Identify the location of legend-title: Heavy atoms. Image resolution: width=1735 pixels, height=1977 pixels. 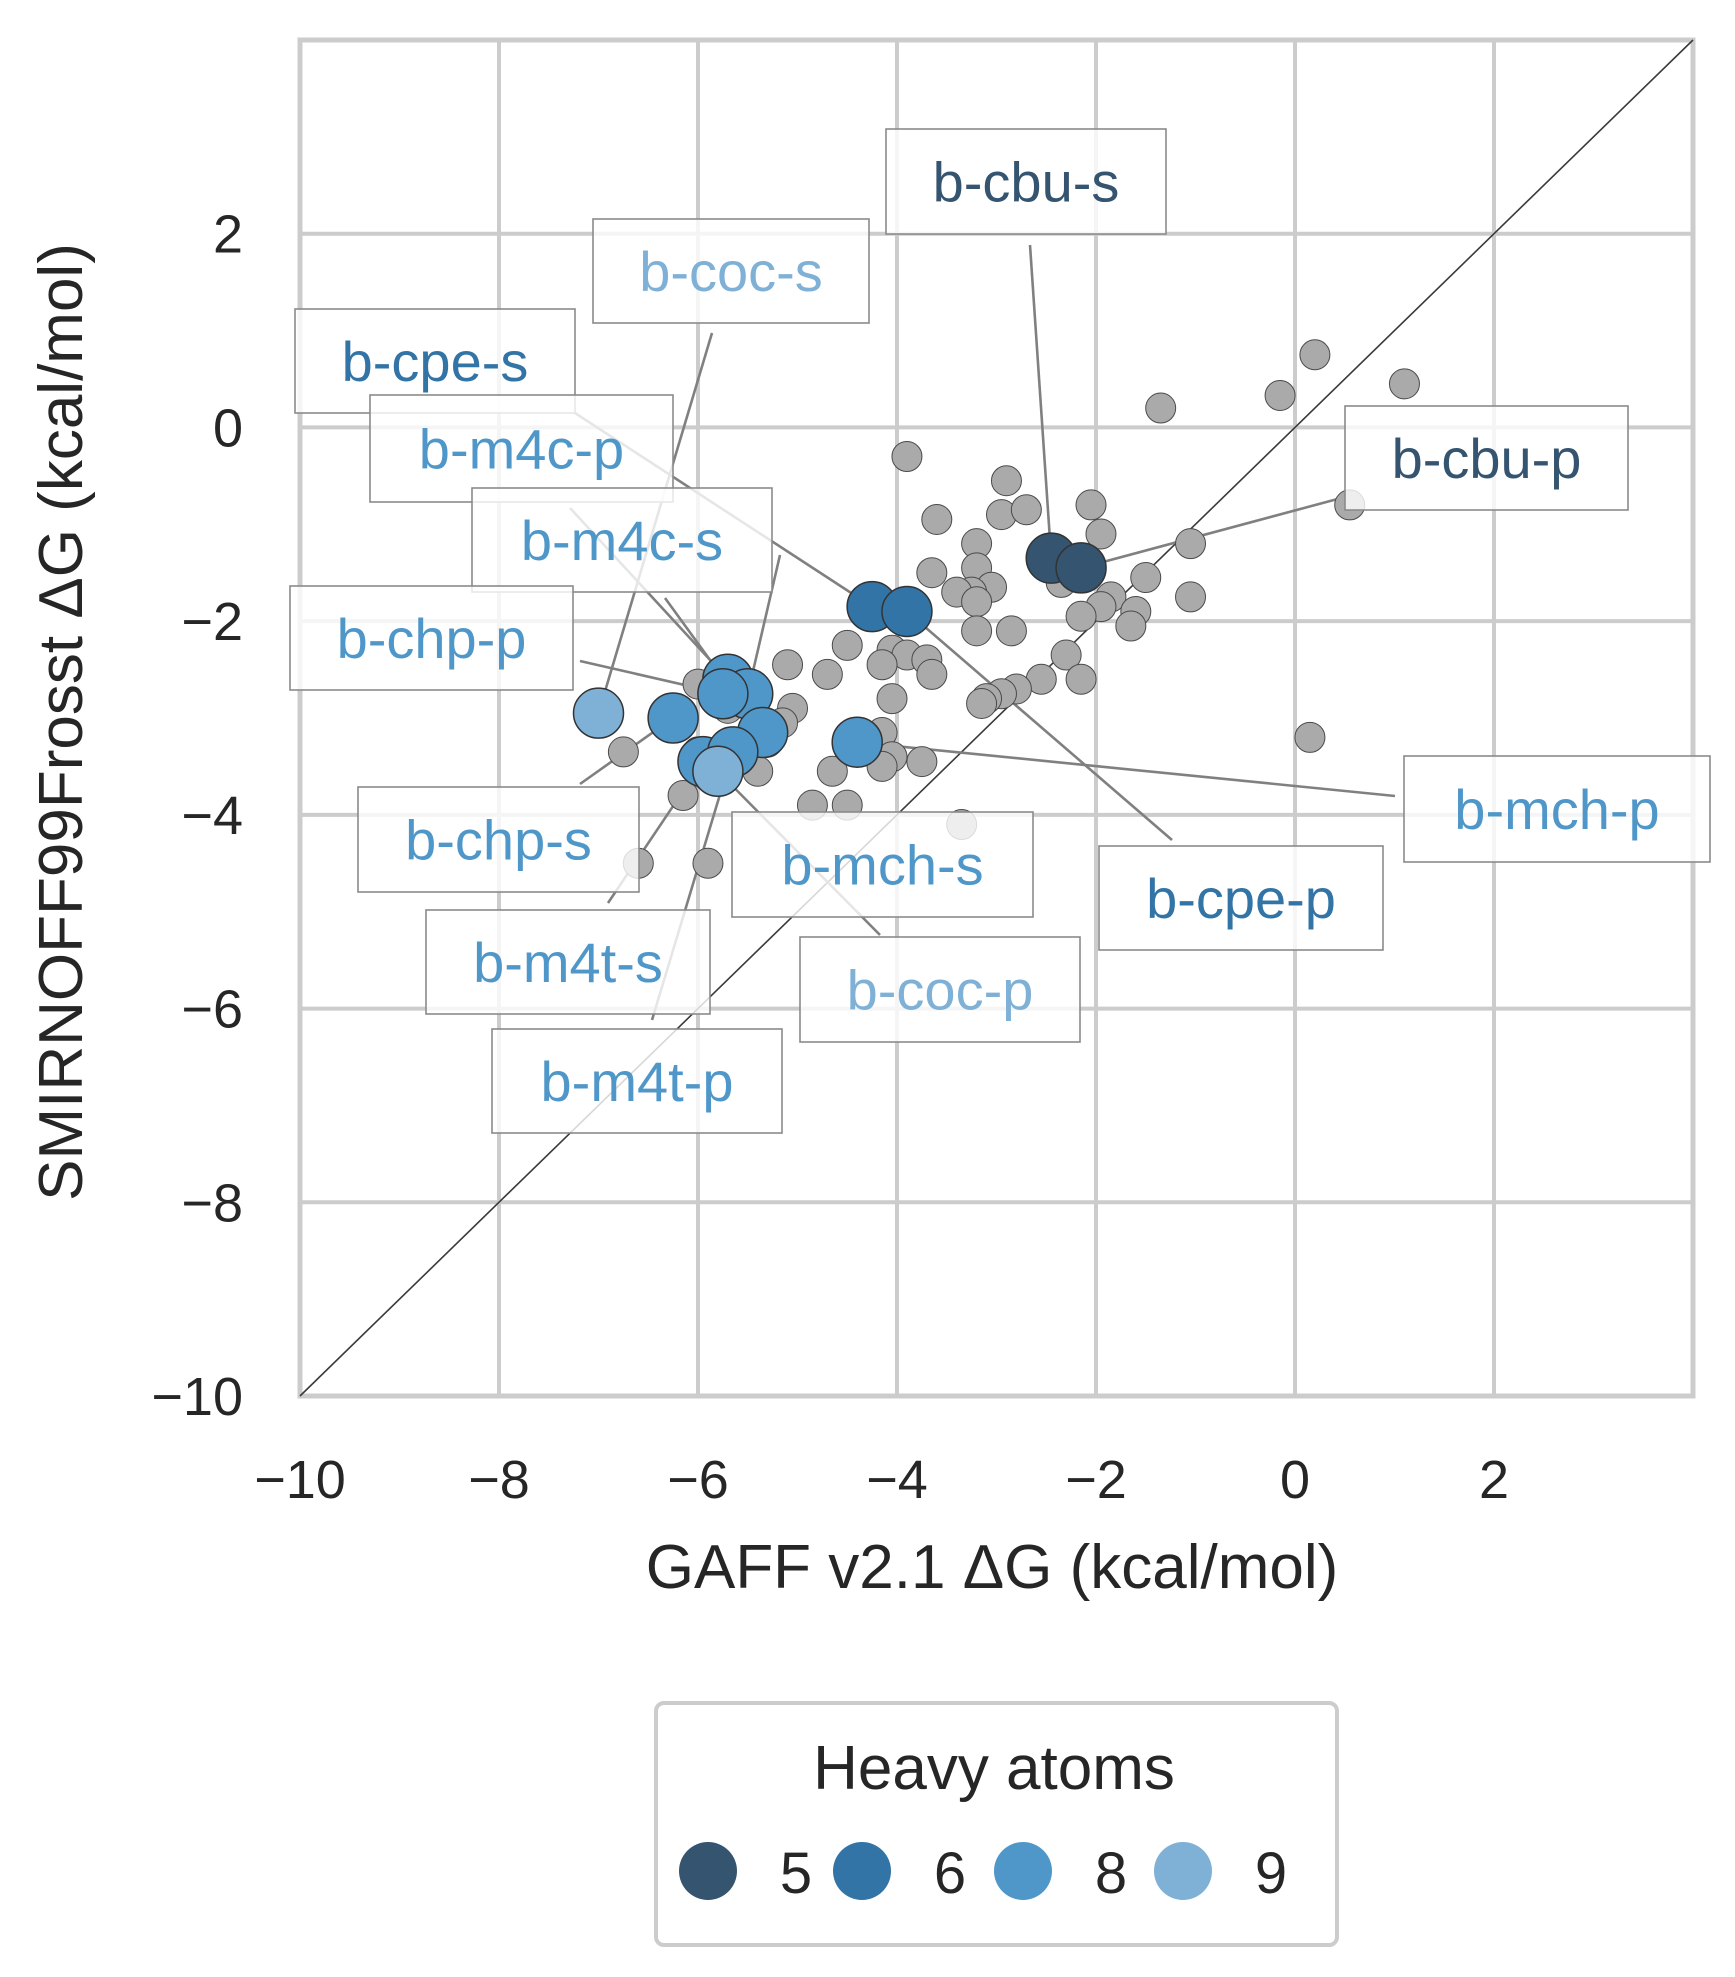
(994, 1768).